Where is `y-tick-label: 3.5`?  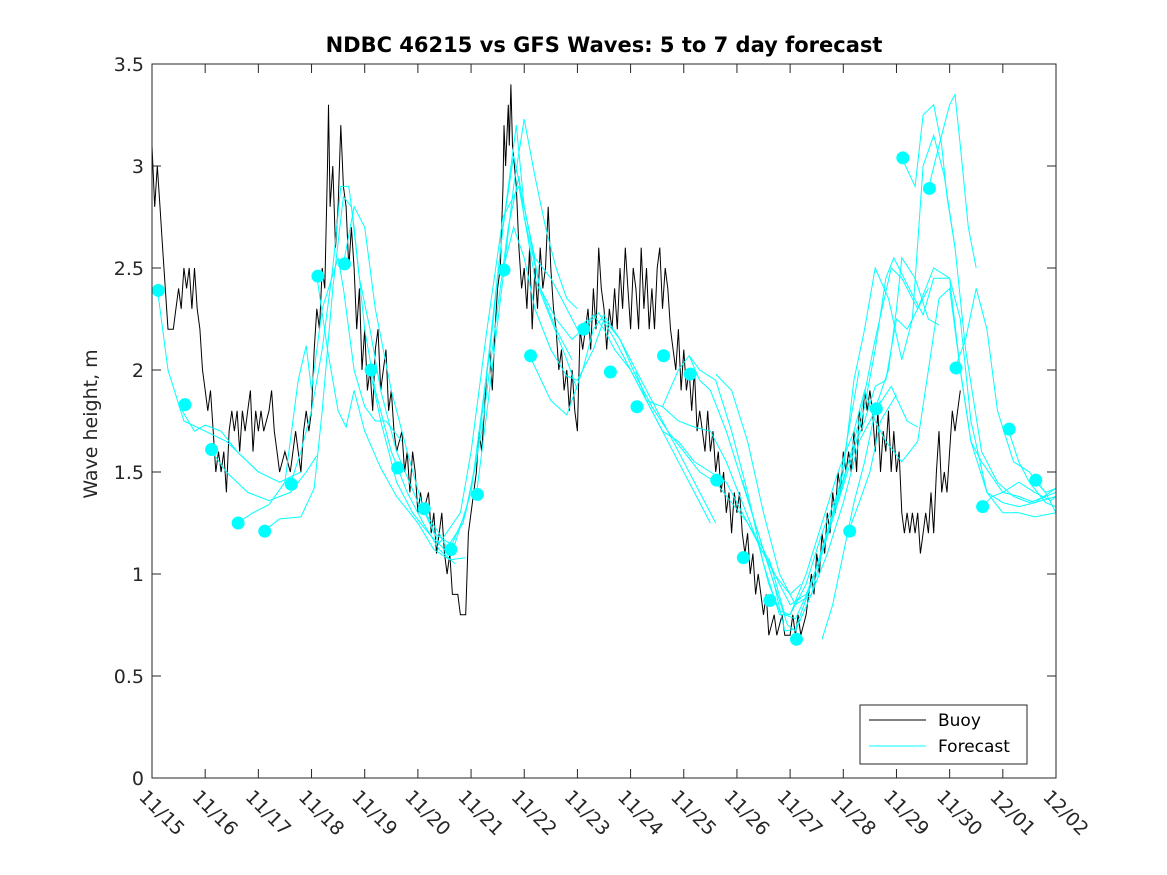
y-tick-label: 3.5 is located at coordinates (129, 65).